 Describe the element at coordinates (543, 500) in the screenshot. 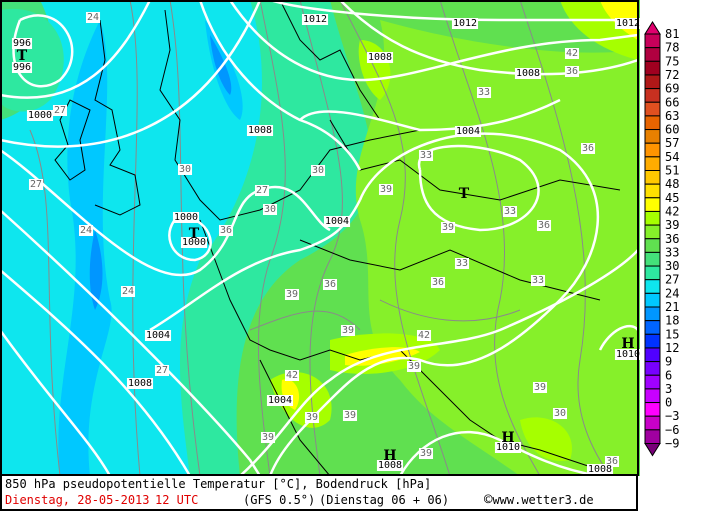

I see `site-link: www.wetter3.de` at that location.